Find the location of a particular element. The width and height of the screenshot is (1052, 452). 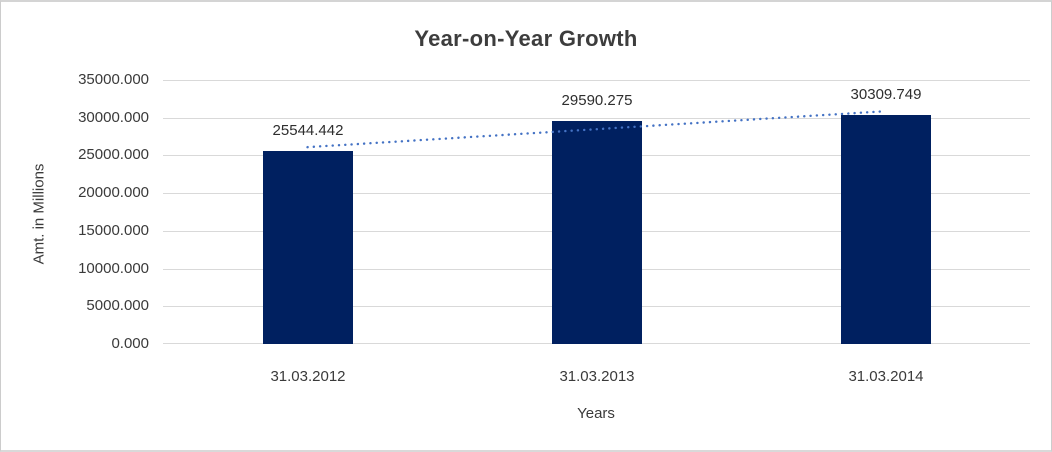

y-tick-label: 25000.000 is located at coordinates (113, 155).